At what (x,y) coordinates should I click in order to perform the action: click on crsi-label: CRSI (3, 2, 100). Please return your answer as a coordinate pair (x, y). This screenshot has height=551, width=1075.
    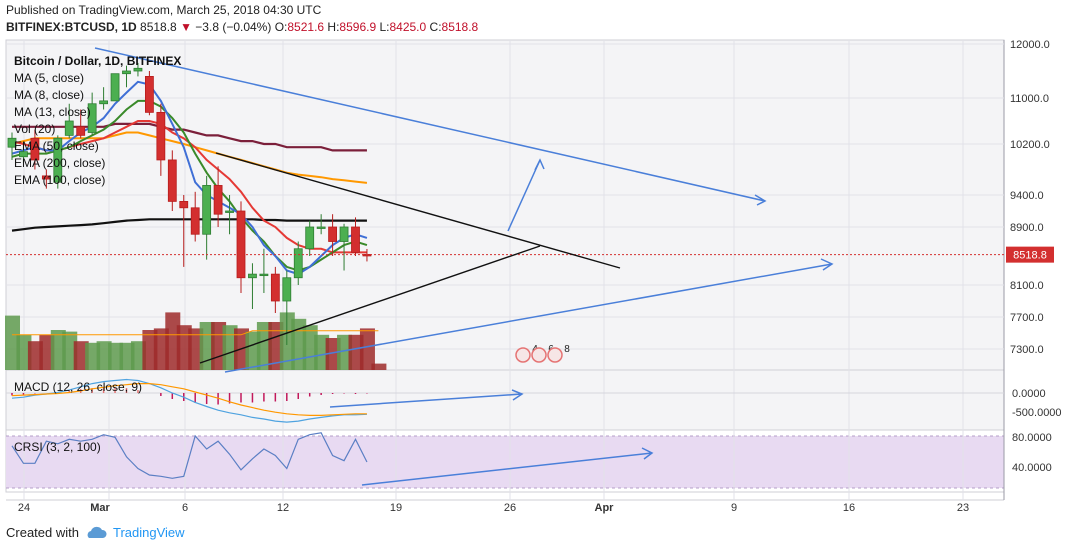
    Looking at the image, I should click on (57, 447).